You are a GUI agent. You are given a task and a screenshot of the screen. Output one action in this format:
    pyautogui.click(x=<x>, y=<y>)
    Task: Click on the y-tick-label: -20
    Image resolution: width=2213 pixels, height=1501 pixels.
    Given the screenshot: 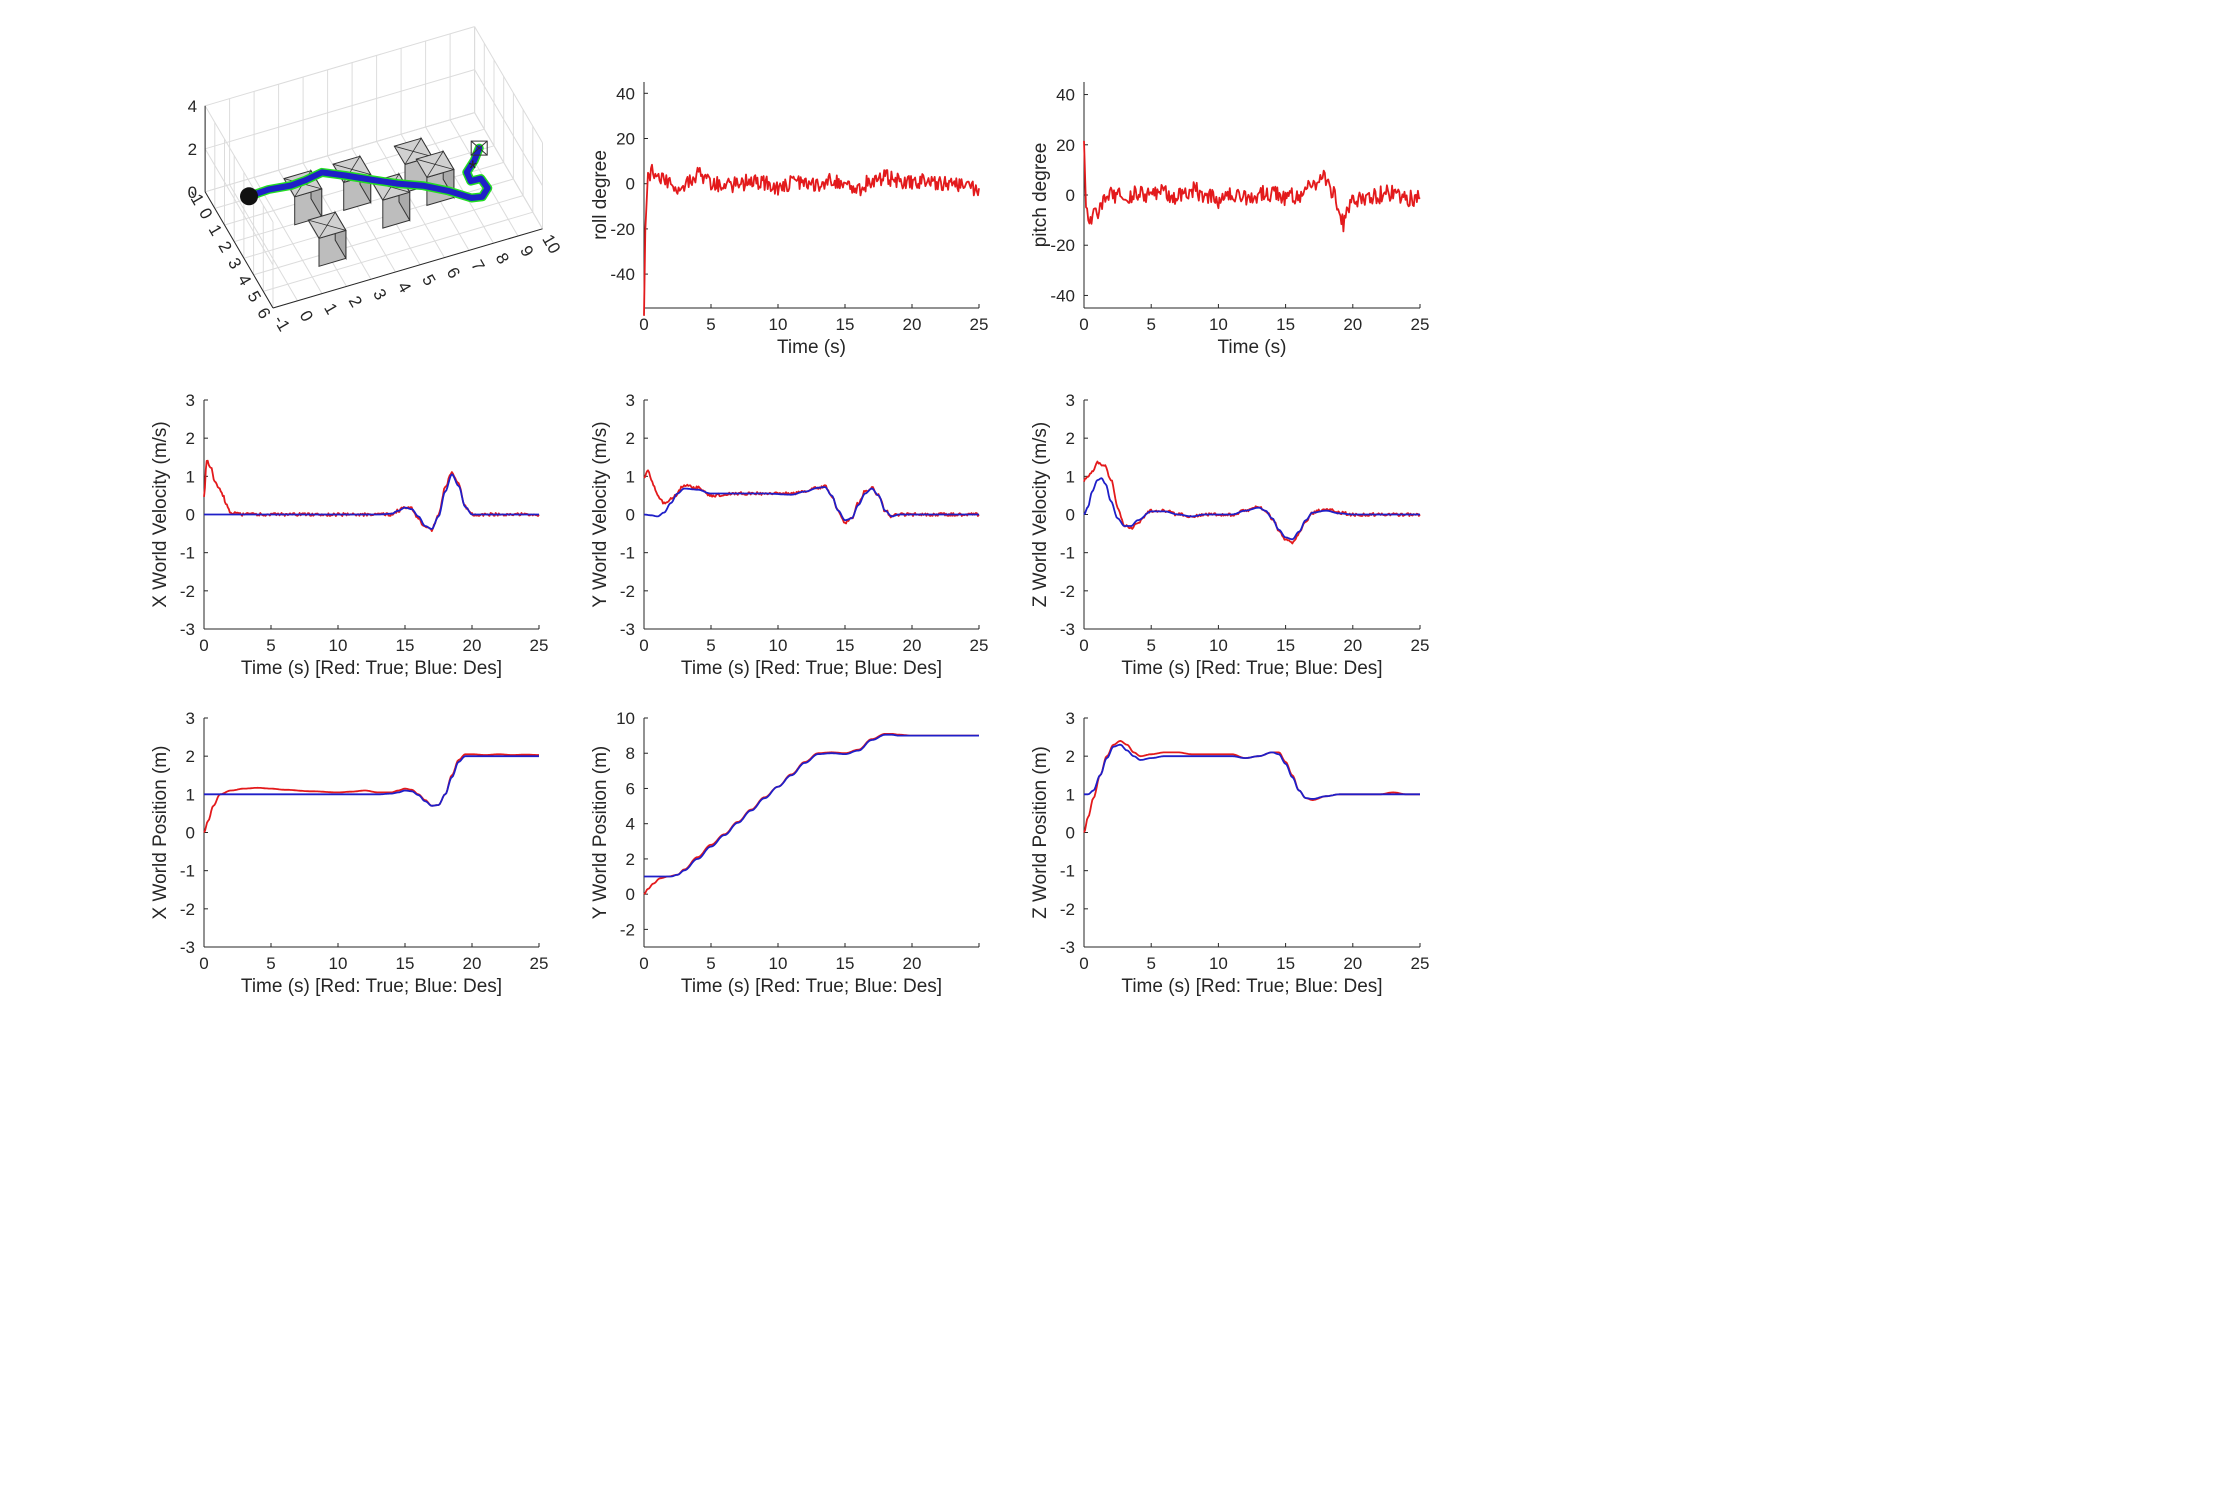 What is the action you would take?
    pyautogui.click(x=622, y=229)
    